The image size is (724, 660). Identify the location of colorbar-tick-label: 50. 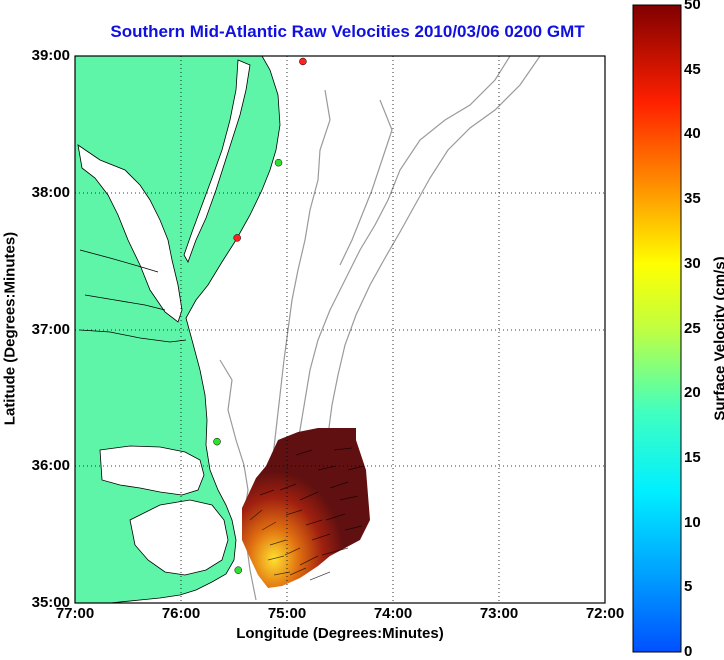
(692, 6).